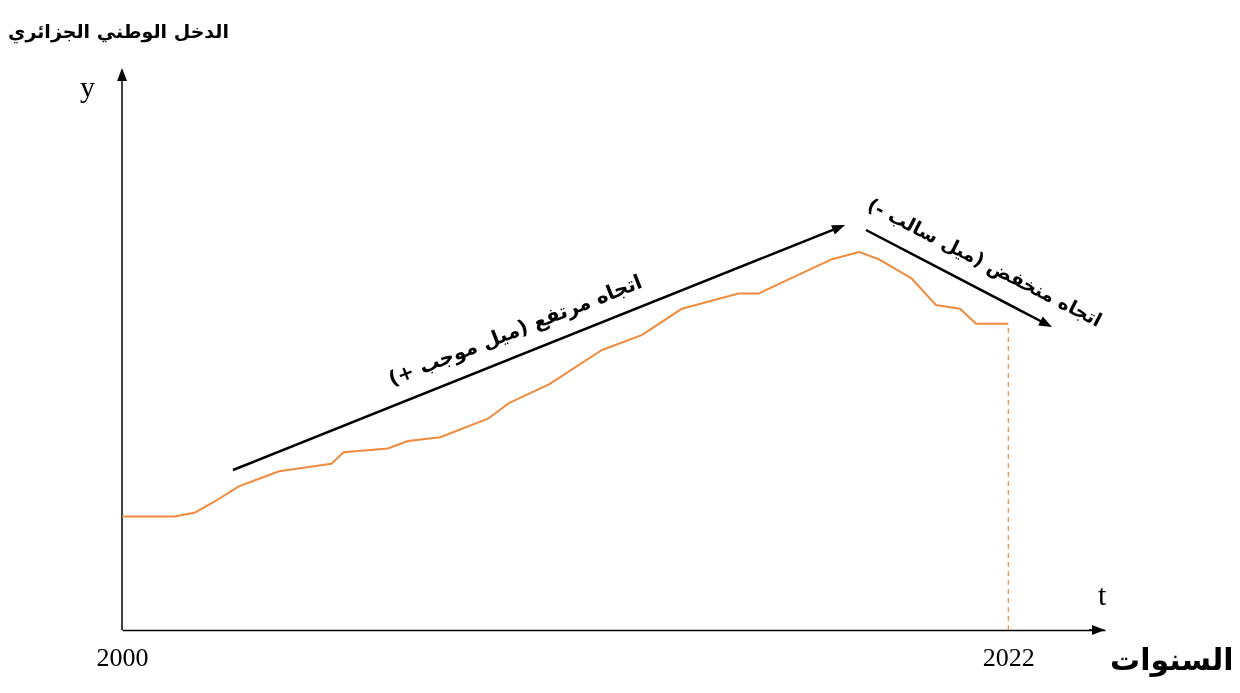  What do you see at coordinates (1172, 659) in the screenshot?
I see `x-axis-title: السنوات` at bounding box center [1172, 659].